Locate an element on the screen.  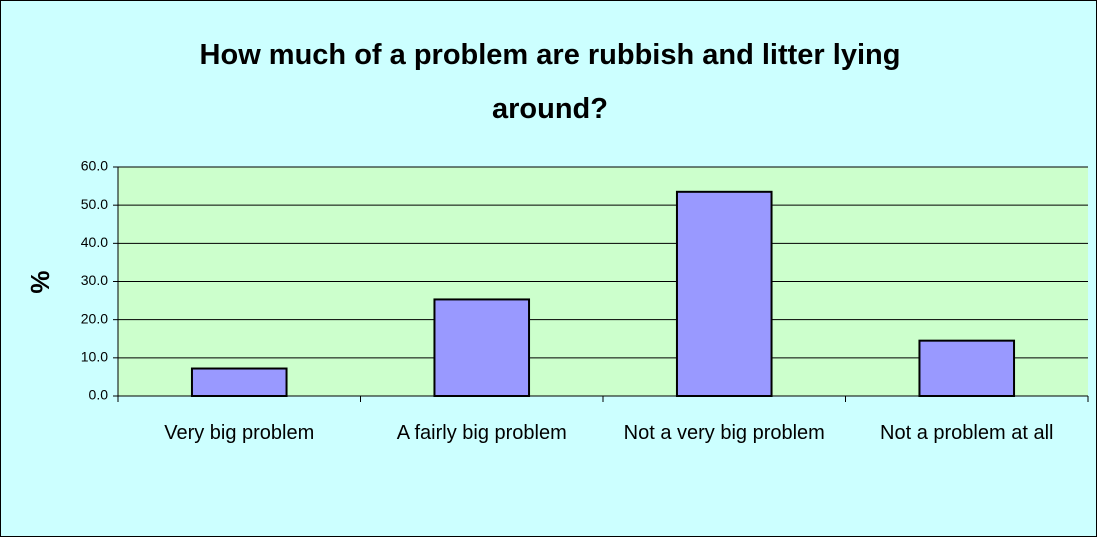
y-tick-label: 10.0 is located at coordinates (94, 357).